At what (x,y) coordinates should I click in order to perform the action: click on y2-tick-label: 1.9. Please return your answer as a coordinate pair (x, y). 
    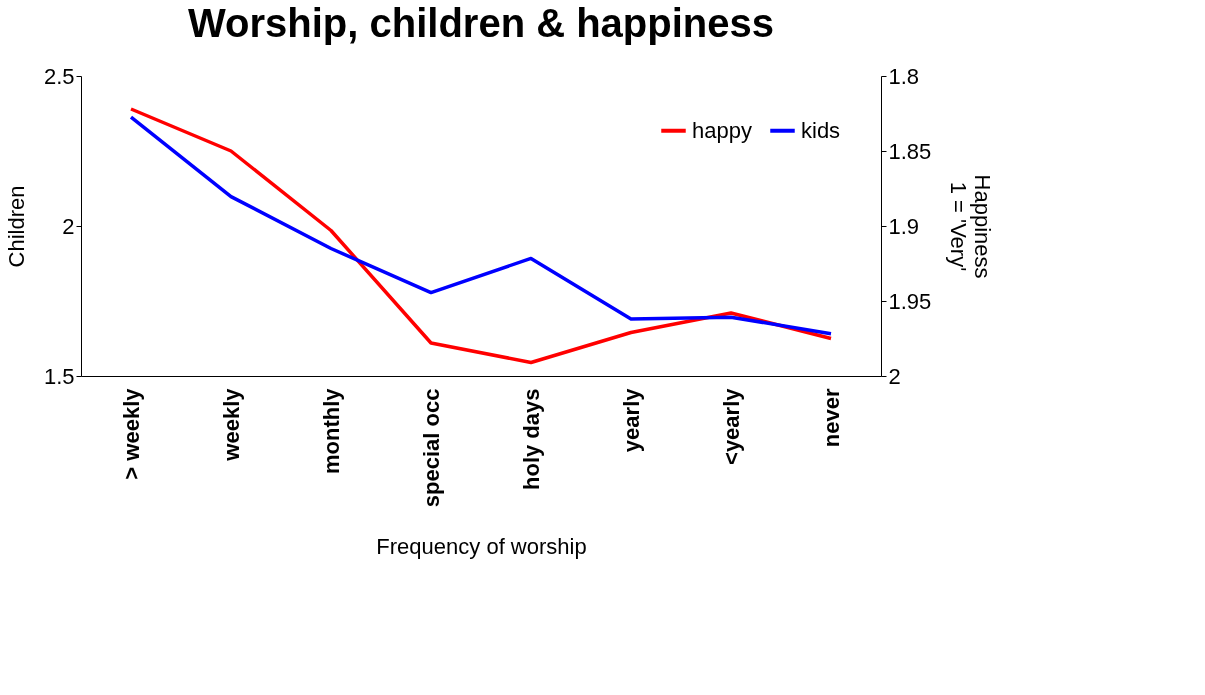
    Looking at the image, I should click on (904, 226).